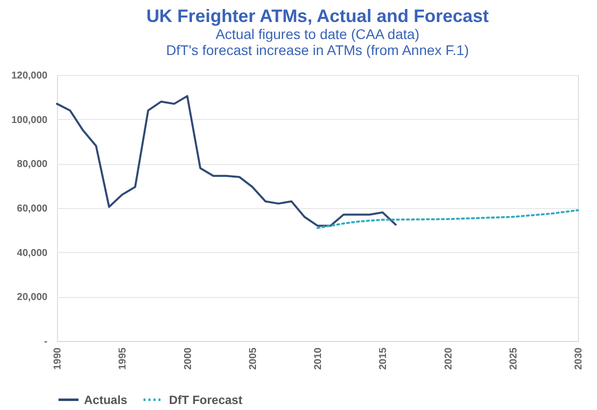  What do you see at coordinates (317, 42) in the screenshot?
I see `chart-subtitle: Actual figures to date (CAA data) DfT's forecast increase in ATMs (from Annex F.1)` at bounding box center [317, 42].